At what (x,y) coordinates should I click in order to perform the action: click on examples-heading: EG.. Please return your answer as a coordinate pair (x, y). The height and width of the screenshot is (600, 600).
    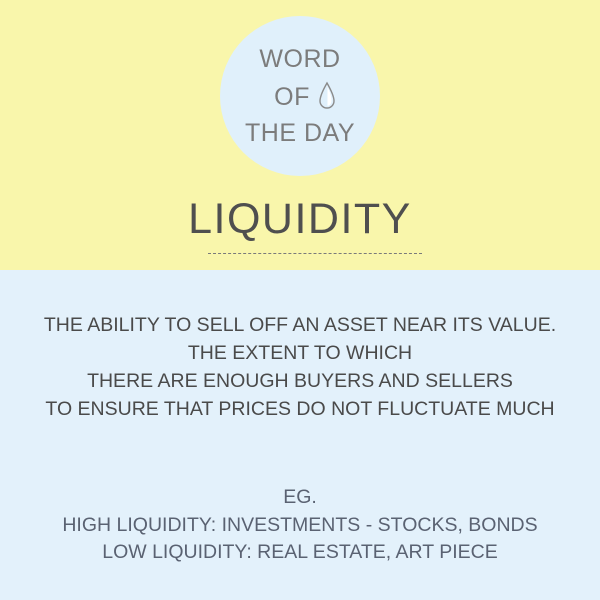
    Looking at the image, I should click on (300, 497).